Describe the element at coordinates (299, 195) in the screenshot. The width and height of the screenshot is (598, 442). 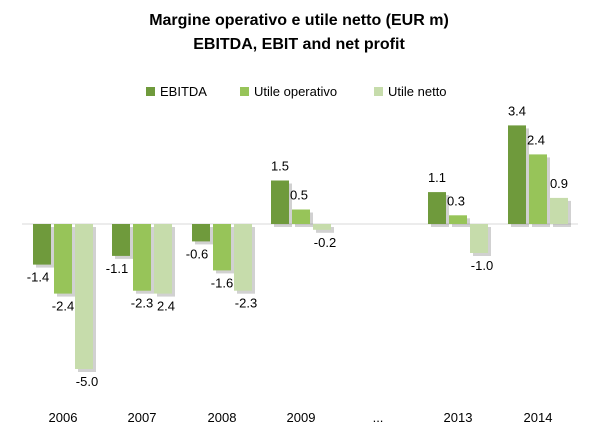
I see `data-label-utile-operativo-2009: 0.5` at that location.